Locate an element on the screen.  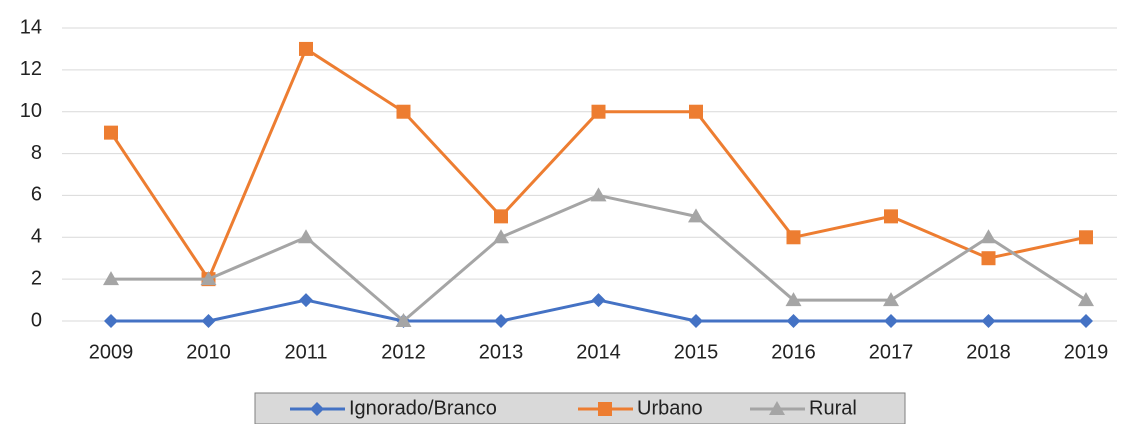
x-tick-label: 2013 is located at coordinates (501, 352).